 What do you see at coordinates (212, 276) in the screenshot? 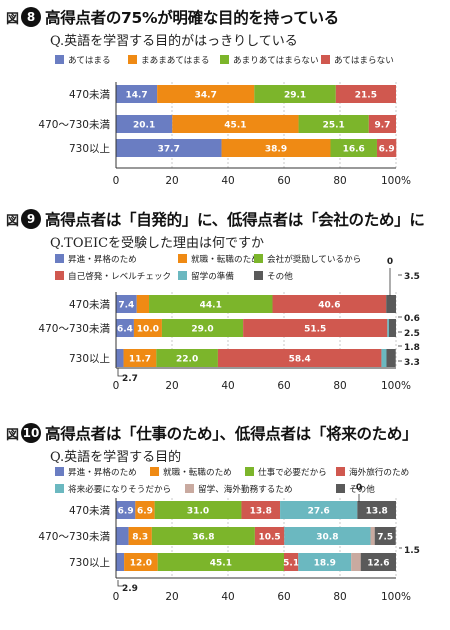
I see `legend-label: 留学の準備` at bounding box center [212, 276].